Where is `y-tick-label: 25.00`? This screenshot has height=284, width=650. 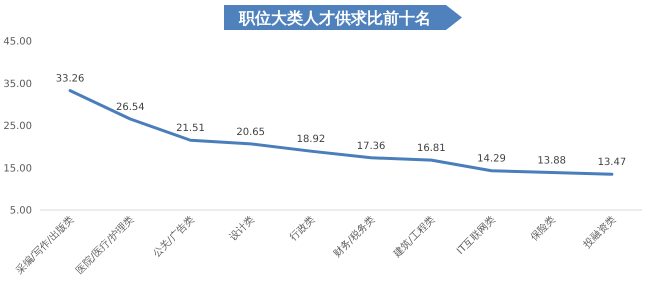
y-tick-label: 25.00 is located at coordinates (17, 126).